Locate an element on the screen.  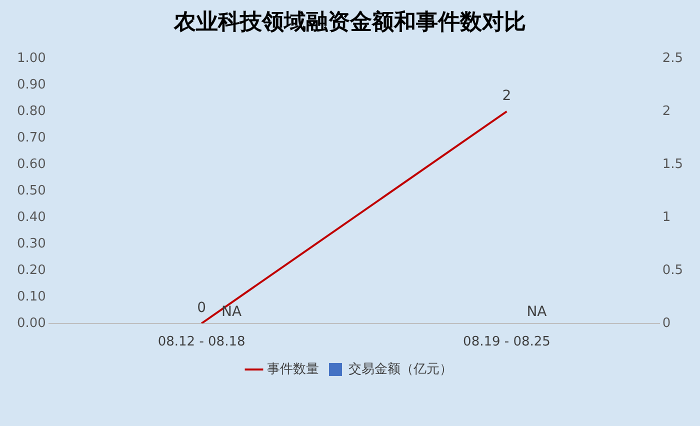
data-label: 2 is located at coordinates (507, 96).